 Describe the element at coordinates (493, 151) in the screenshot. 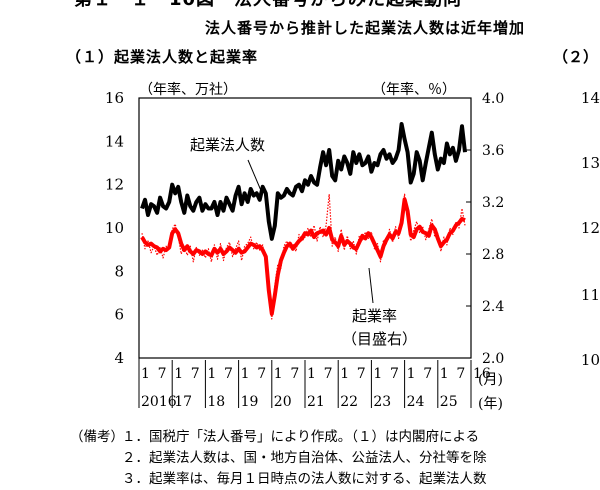

I see `right-tick-label: 3.6` at that location.